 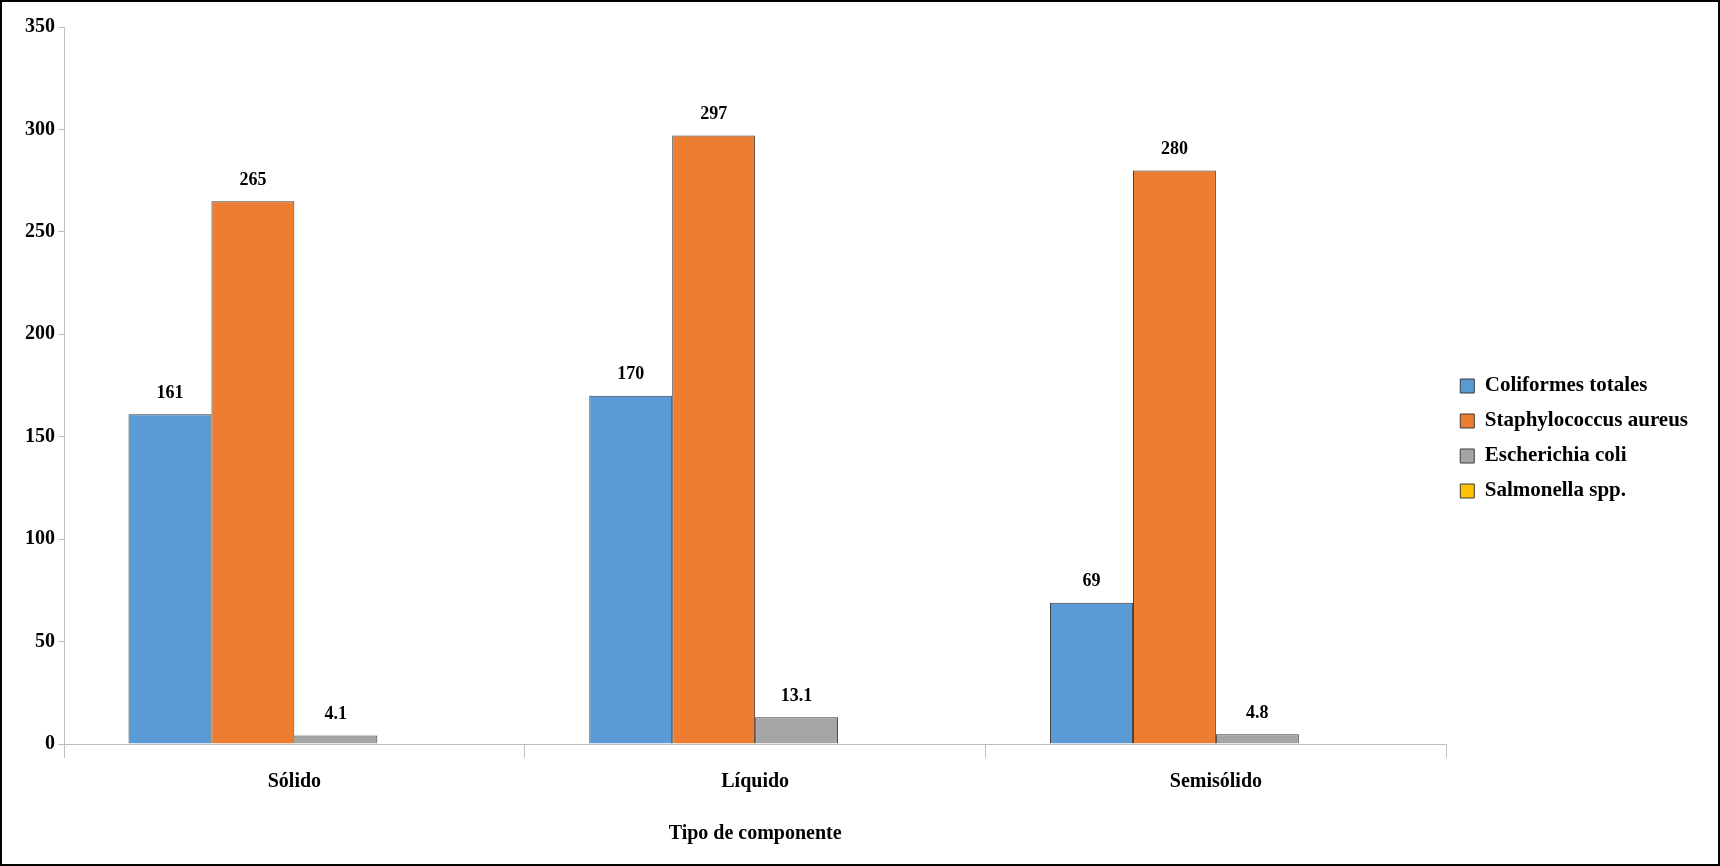 I want to click on data-label: 280, so click(x=1174, y=148).